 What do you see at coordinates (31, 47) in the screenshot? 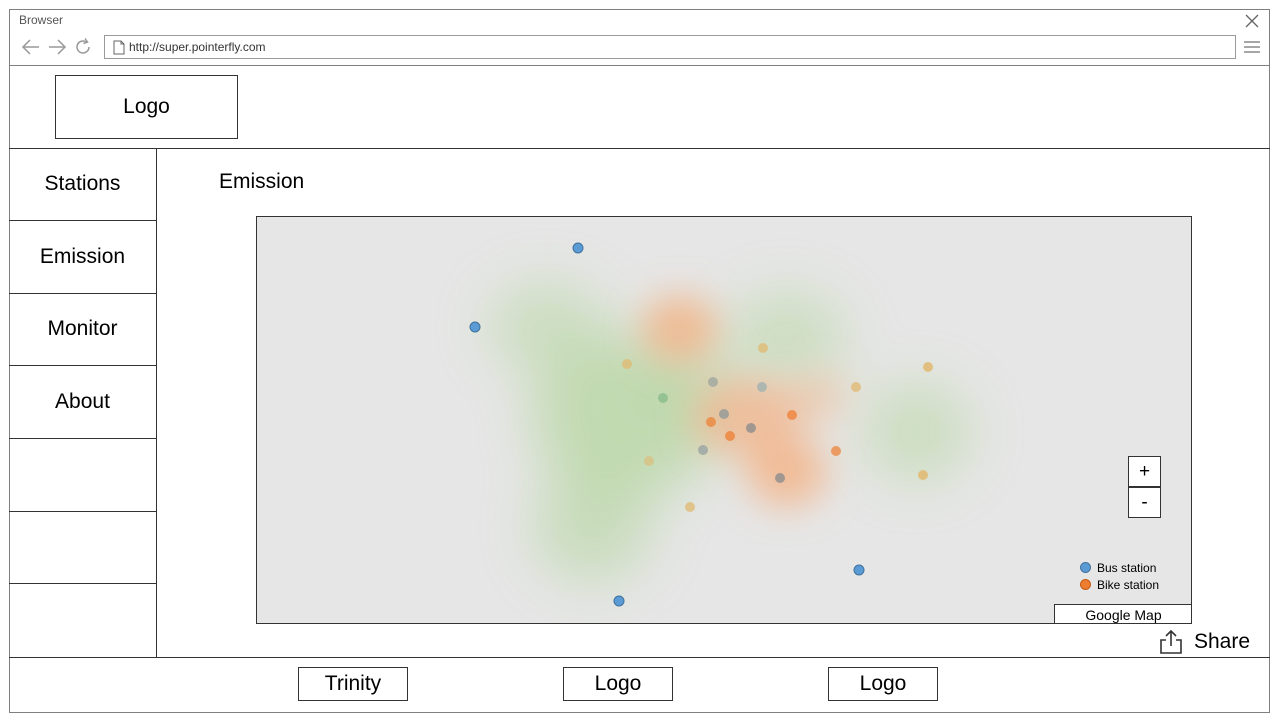
I see `back-arrow-icon` at bounding box center [31, 47].